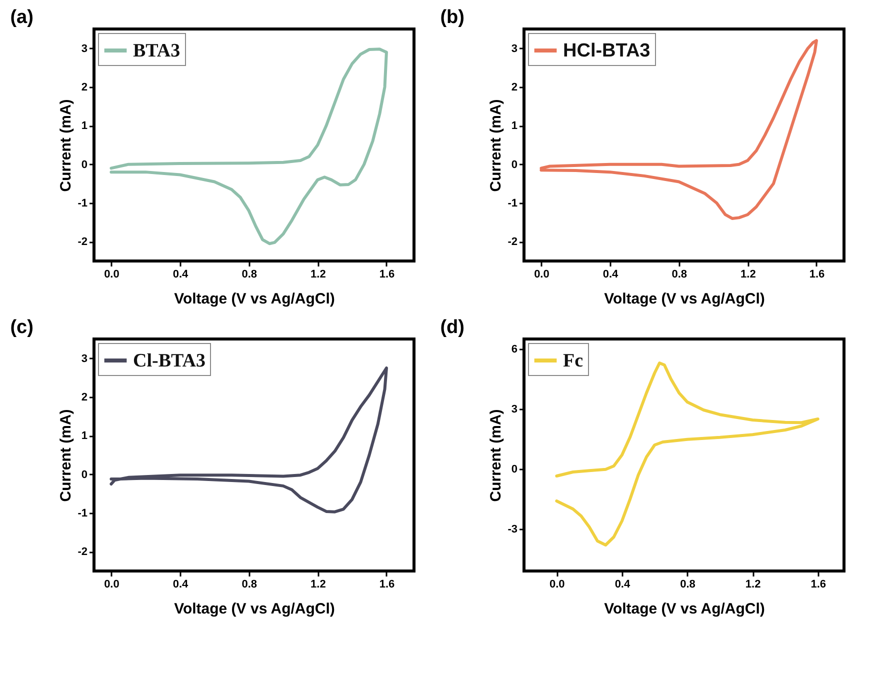 The width and height of the screenshot is (879, 675). What do you see at coordinates (452, 17) in the screenshot?
I see `chart-title: (b)` at bounding box center [452, 17].